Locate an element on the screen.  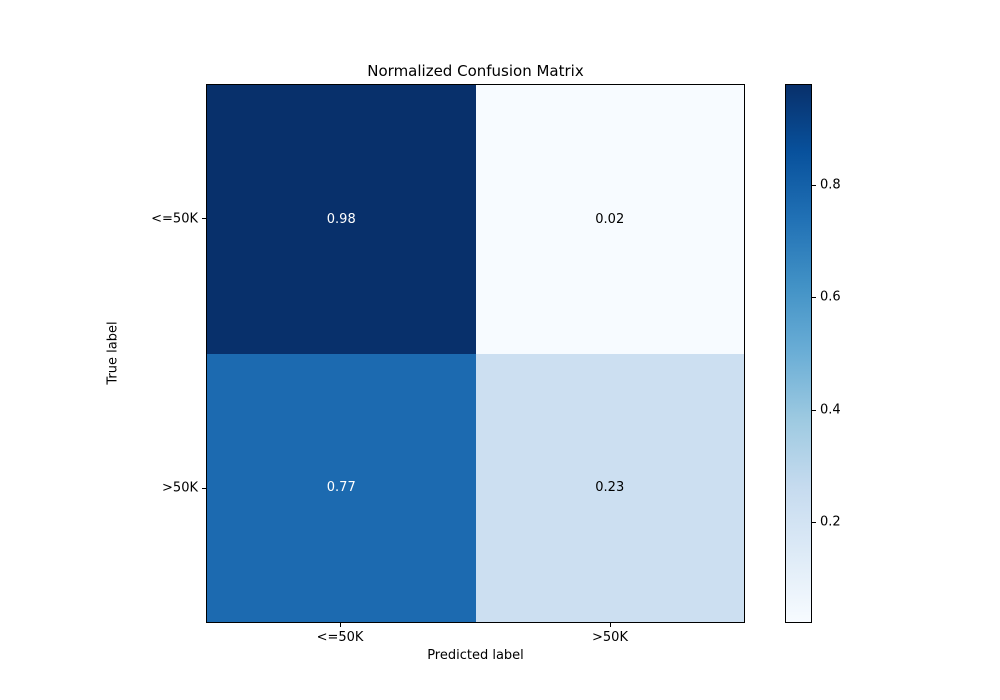
chart-title: Normalized Confusion Matrix is located at coordinates (475, 71).